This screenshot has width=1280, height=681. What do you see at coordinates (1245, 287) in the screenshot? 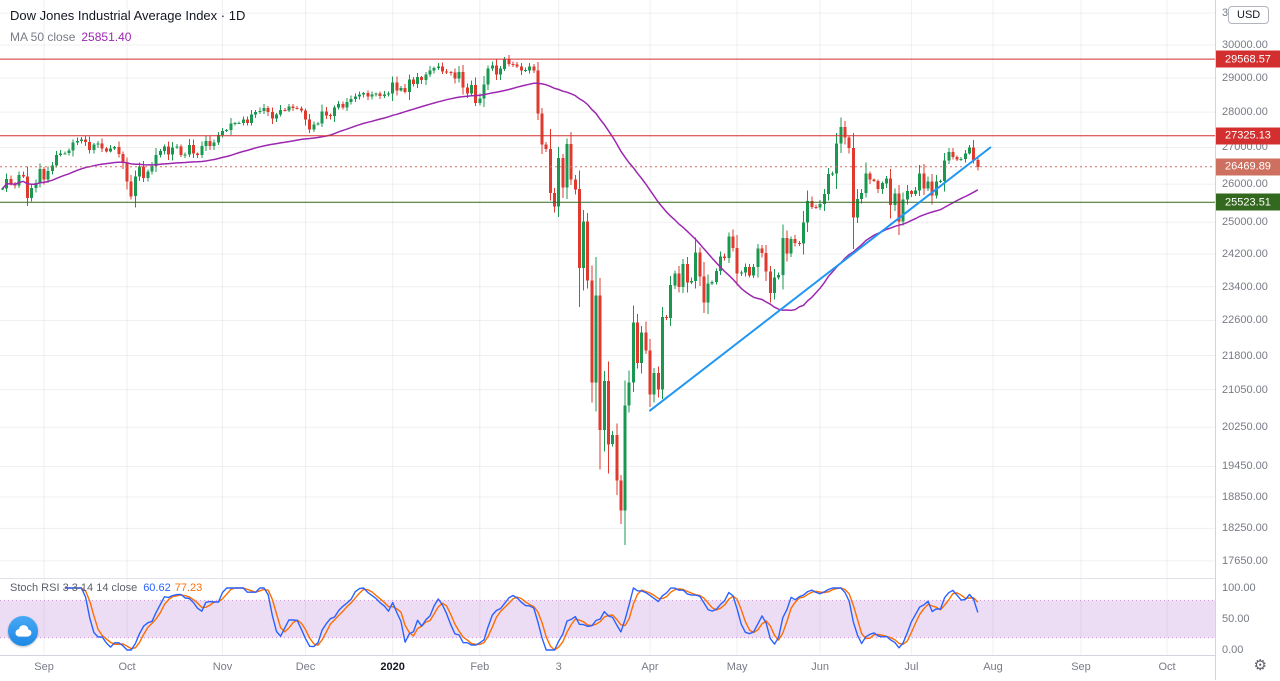
I see `price-tick-label: 23400.00` at bounding box center [1245, 287].